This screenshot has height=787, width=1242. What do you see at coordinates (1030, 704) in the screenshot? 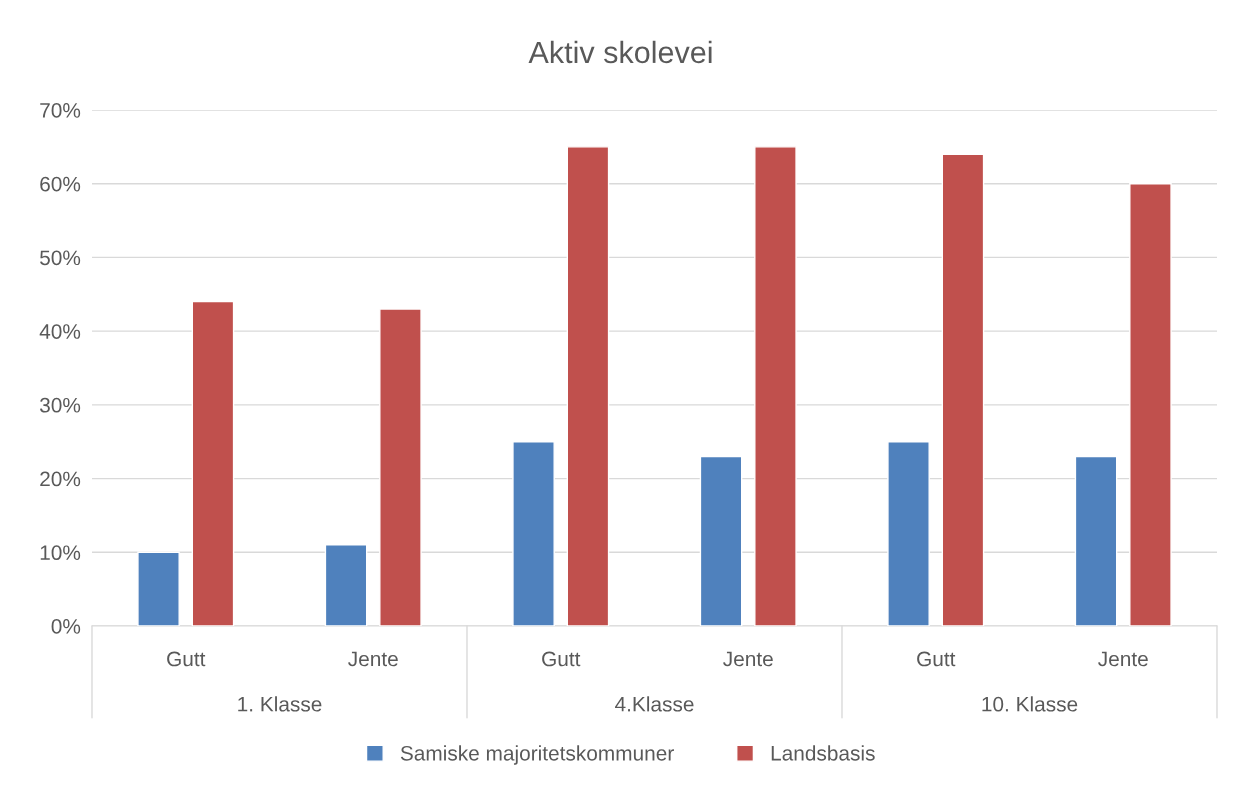
I see `text: 10. Klasse` at bounding box center [1030, 704].